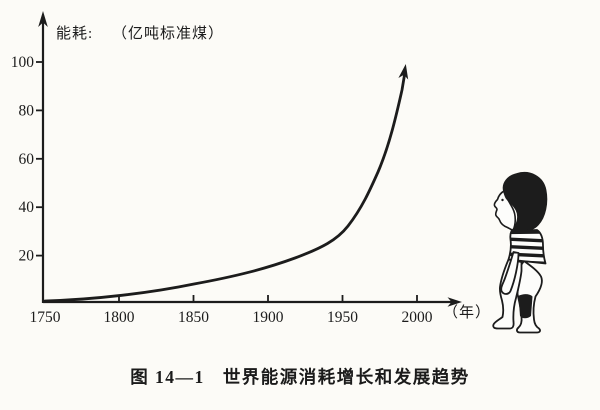 The image size is (600, 410). I want to click on figure-caption: 图 14—1 世界能源消耗增长和发展趋势, so click(300, 376).